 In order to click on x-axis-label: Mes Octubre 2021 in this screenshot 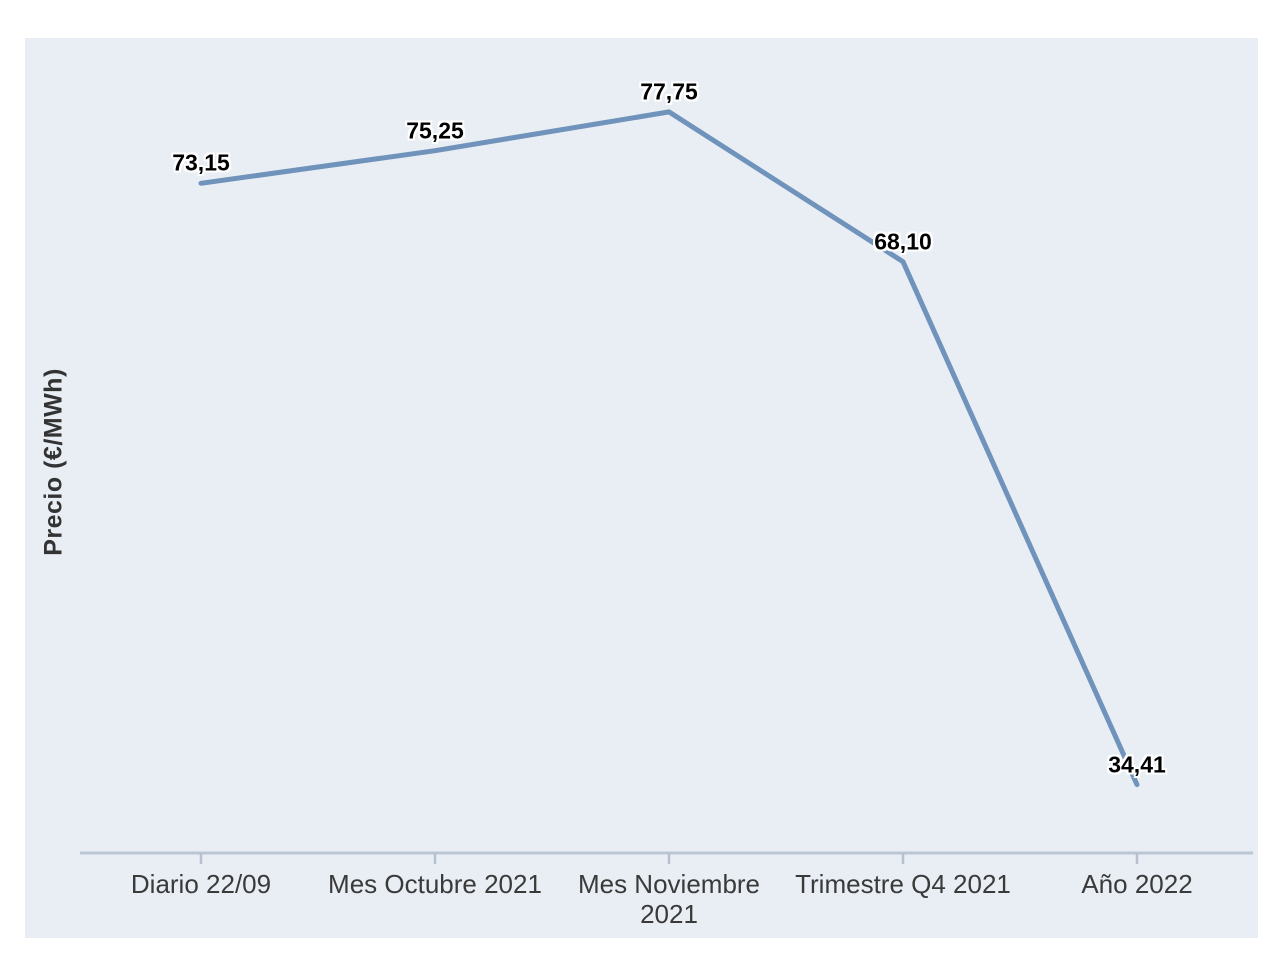, I will do `click(435, 884)`.